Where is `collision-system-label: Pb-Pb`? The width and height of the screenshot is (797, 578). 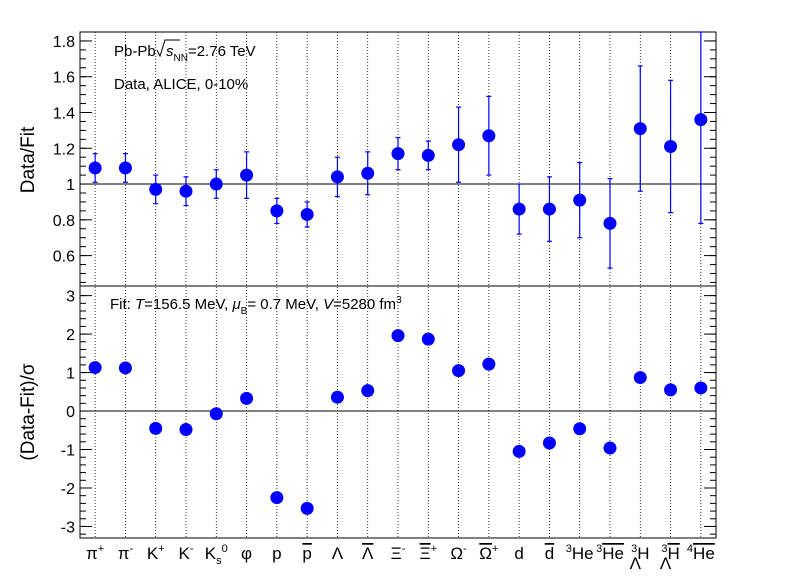
collision-system-label: Pb-Pb is located at coordinates (135, 51).